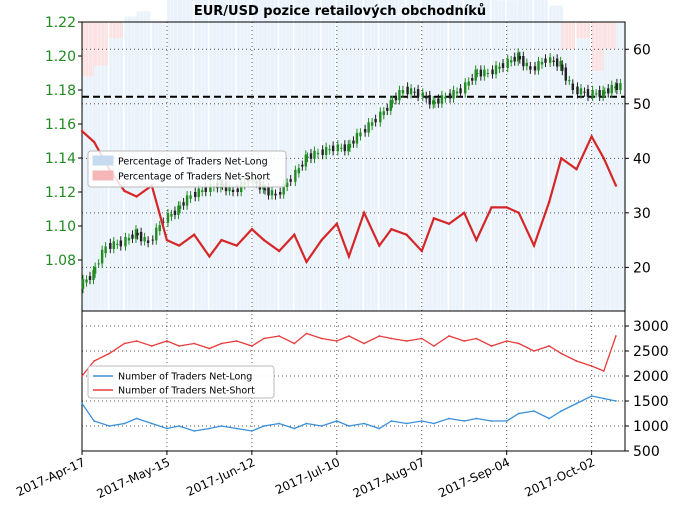 This screenshot has height=523, width=680. What do you see at coordinates (651, 377) in the screenshot?
I see `bottom-right-axis-tick-label: 2000` at bounding box center [651, 377].